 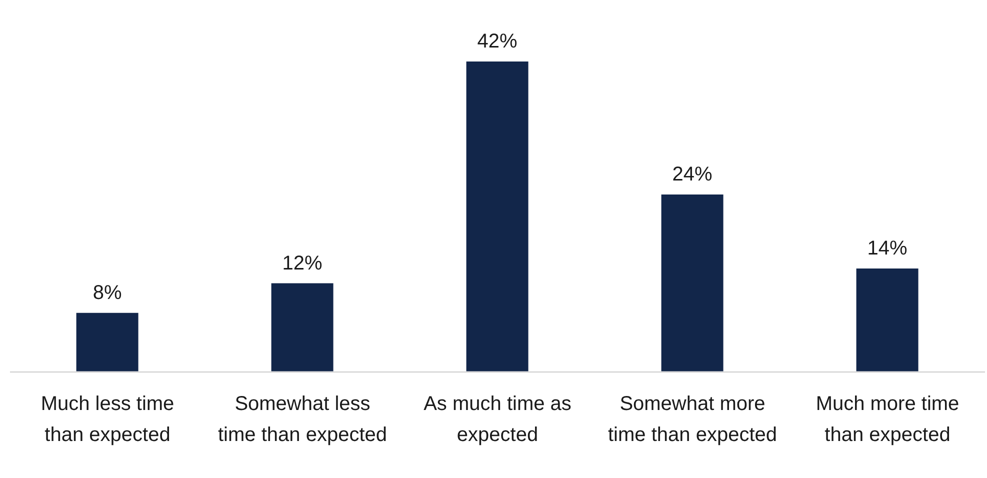 What do you see at coordinates (498, 419) in the screenshot?
I see `x-tick-label: As much time as expected` at bounding box center [498, 419].